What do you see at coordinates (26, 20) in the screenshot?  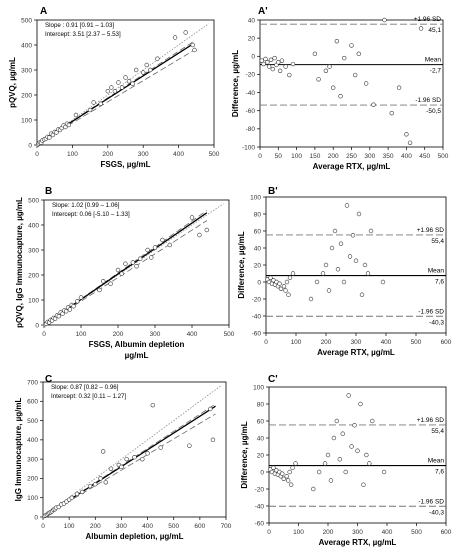 I see `y-tick-label: 500` at bounding box center [26, 20].